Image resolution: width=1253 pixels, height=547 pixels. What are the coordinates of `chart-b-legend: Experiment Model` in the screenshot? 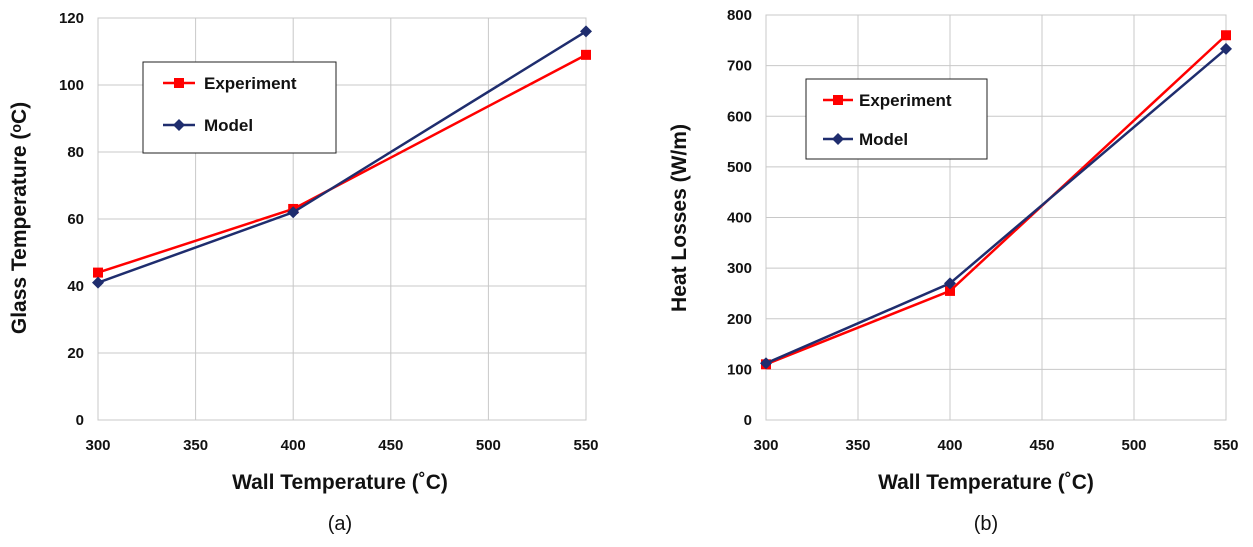 It's located at (896, 119).